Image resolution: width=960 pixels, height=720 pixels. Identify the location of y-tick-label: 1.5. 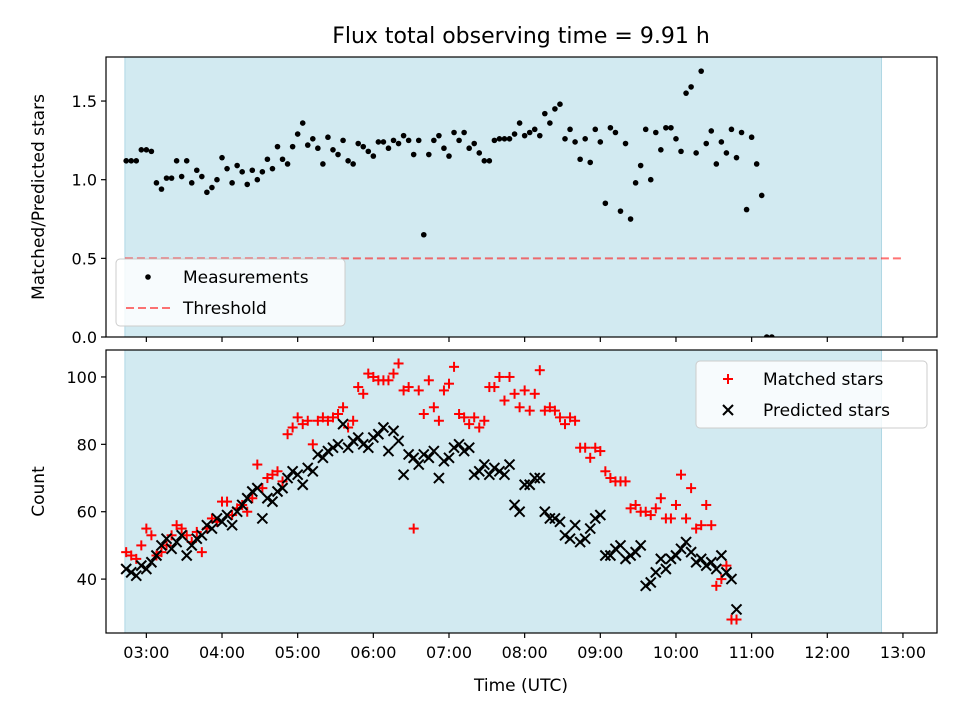
(84, 101).